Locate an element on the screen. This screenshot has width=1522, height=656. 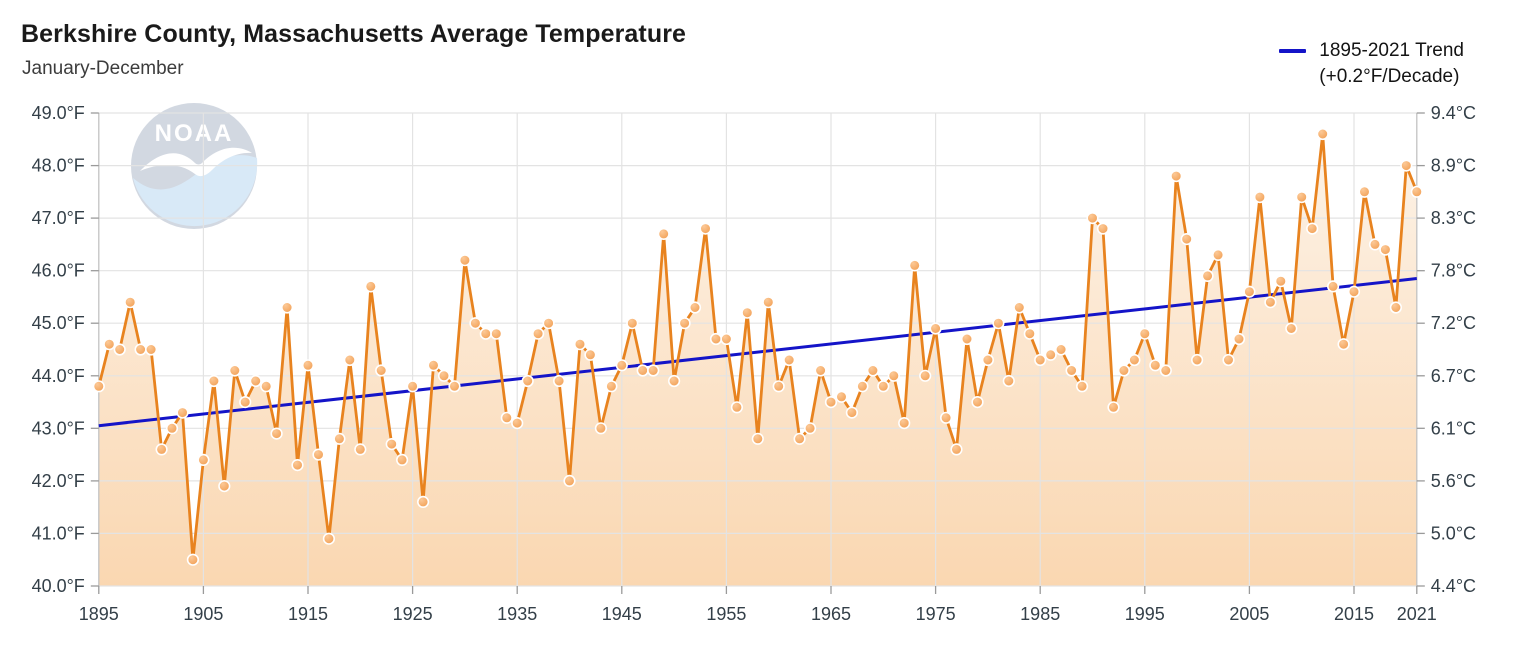
trend-legend-label: 1895-2021 Trend (+0.2°F/Decade) is located at coordinates (1391, 64).